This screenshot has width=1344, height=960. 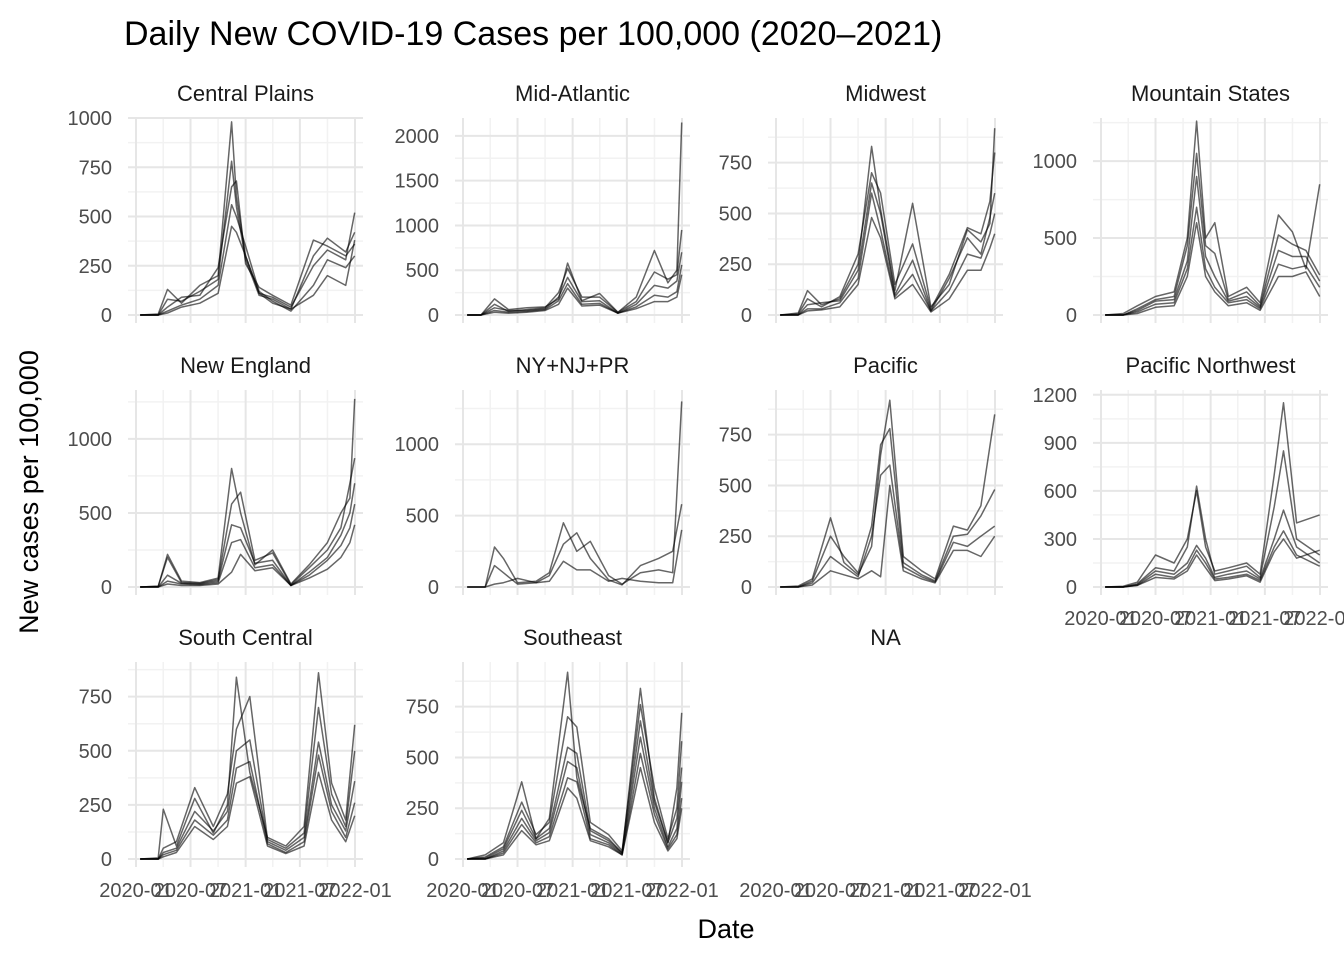 I want to click on facet-title: Mountain States, so click(x=1210, y=93).